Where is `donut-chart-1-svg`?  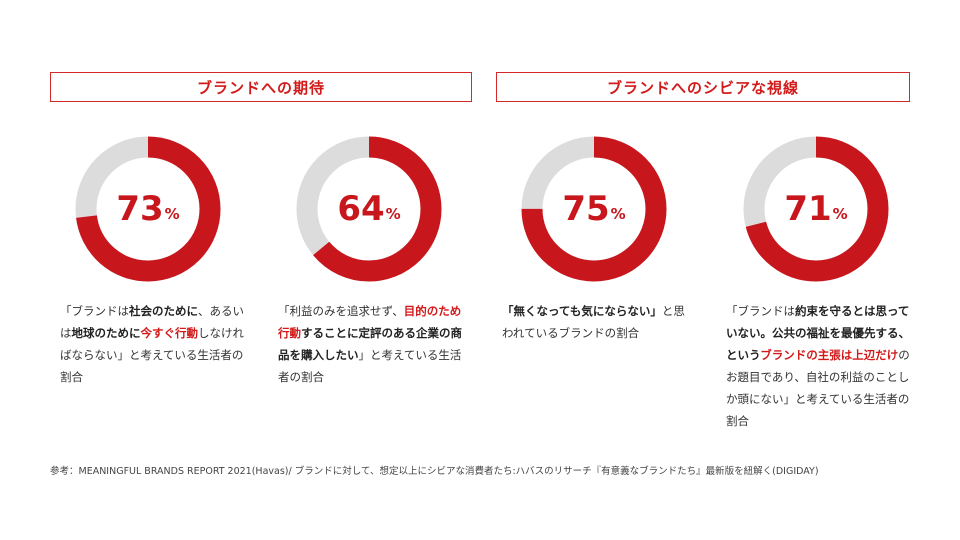
donut-chart-1-svg is located at coordinates (148, 209).